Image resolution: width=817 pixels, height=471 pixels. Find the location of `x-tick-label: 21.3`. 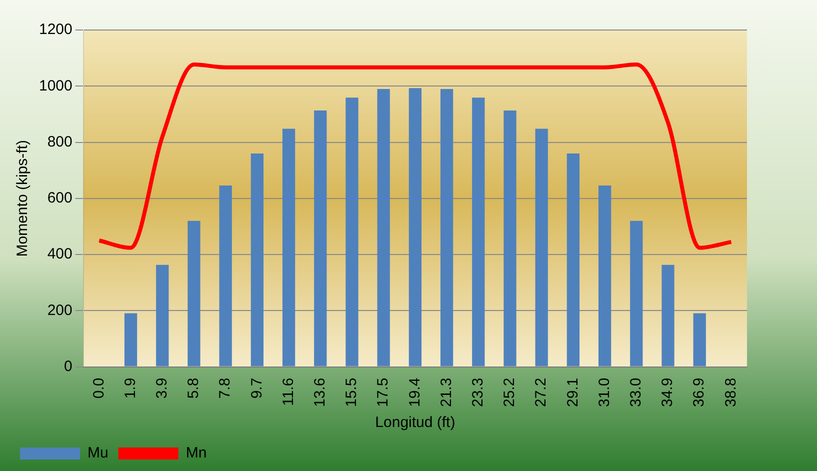

x-tick-label: 21.3 is located at coordinates (446, 393).